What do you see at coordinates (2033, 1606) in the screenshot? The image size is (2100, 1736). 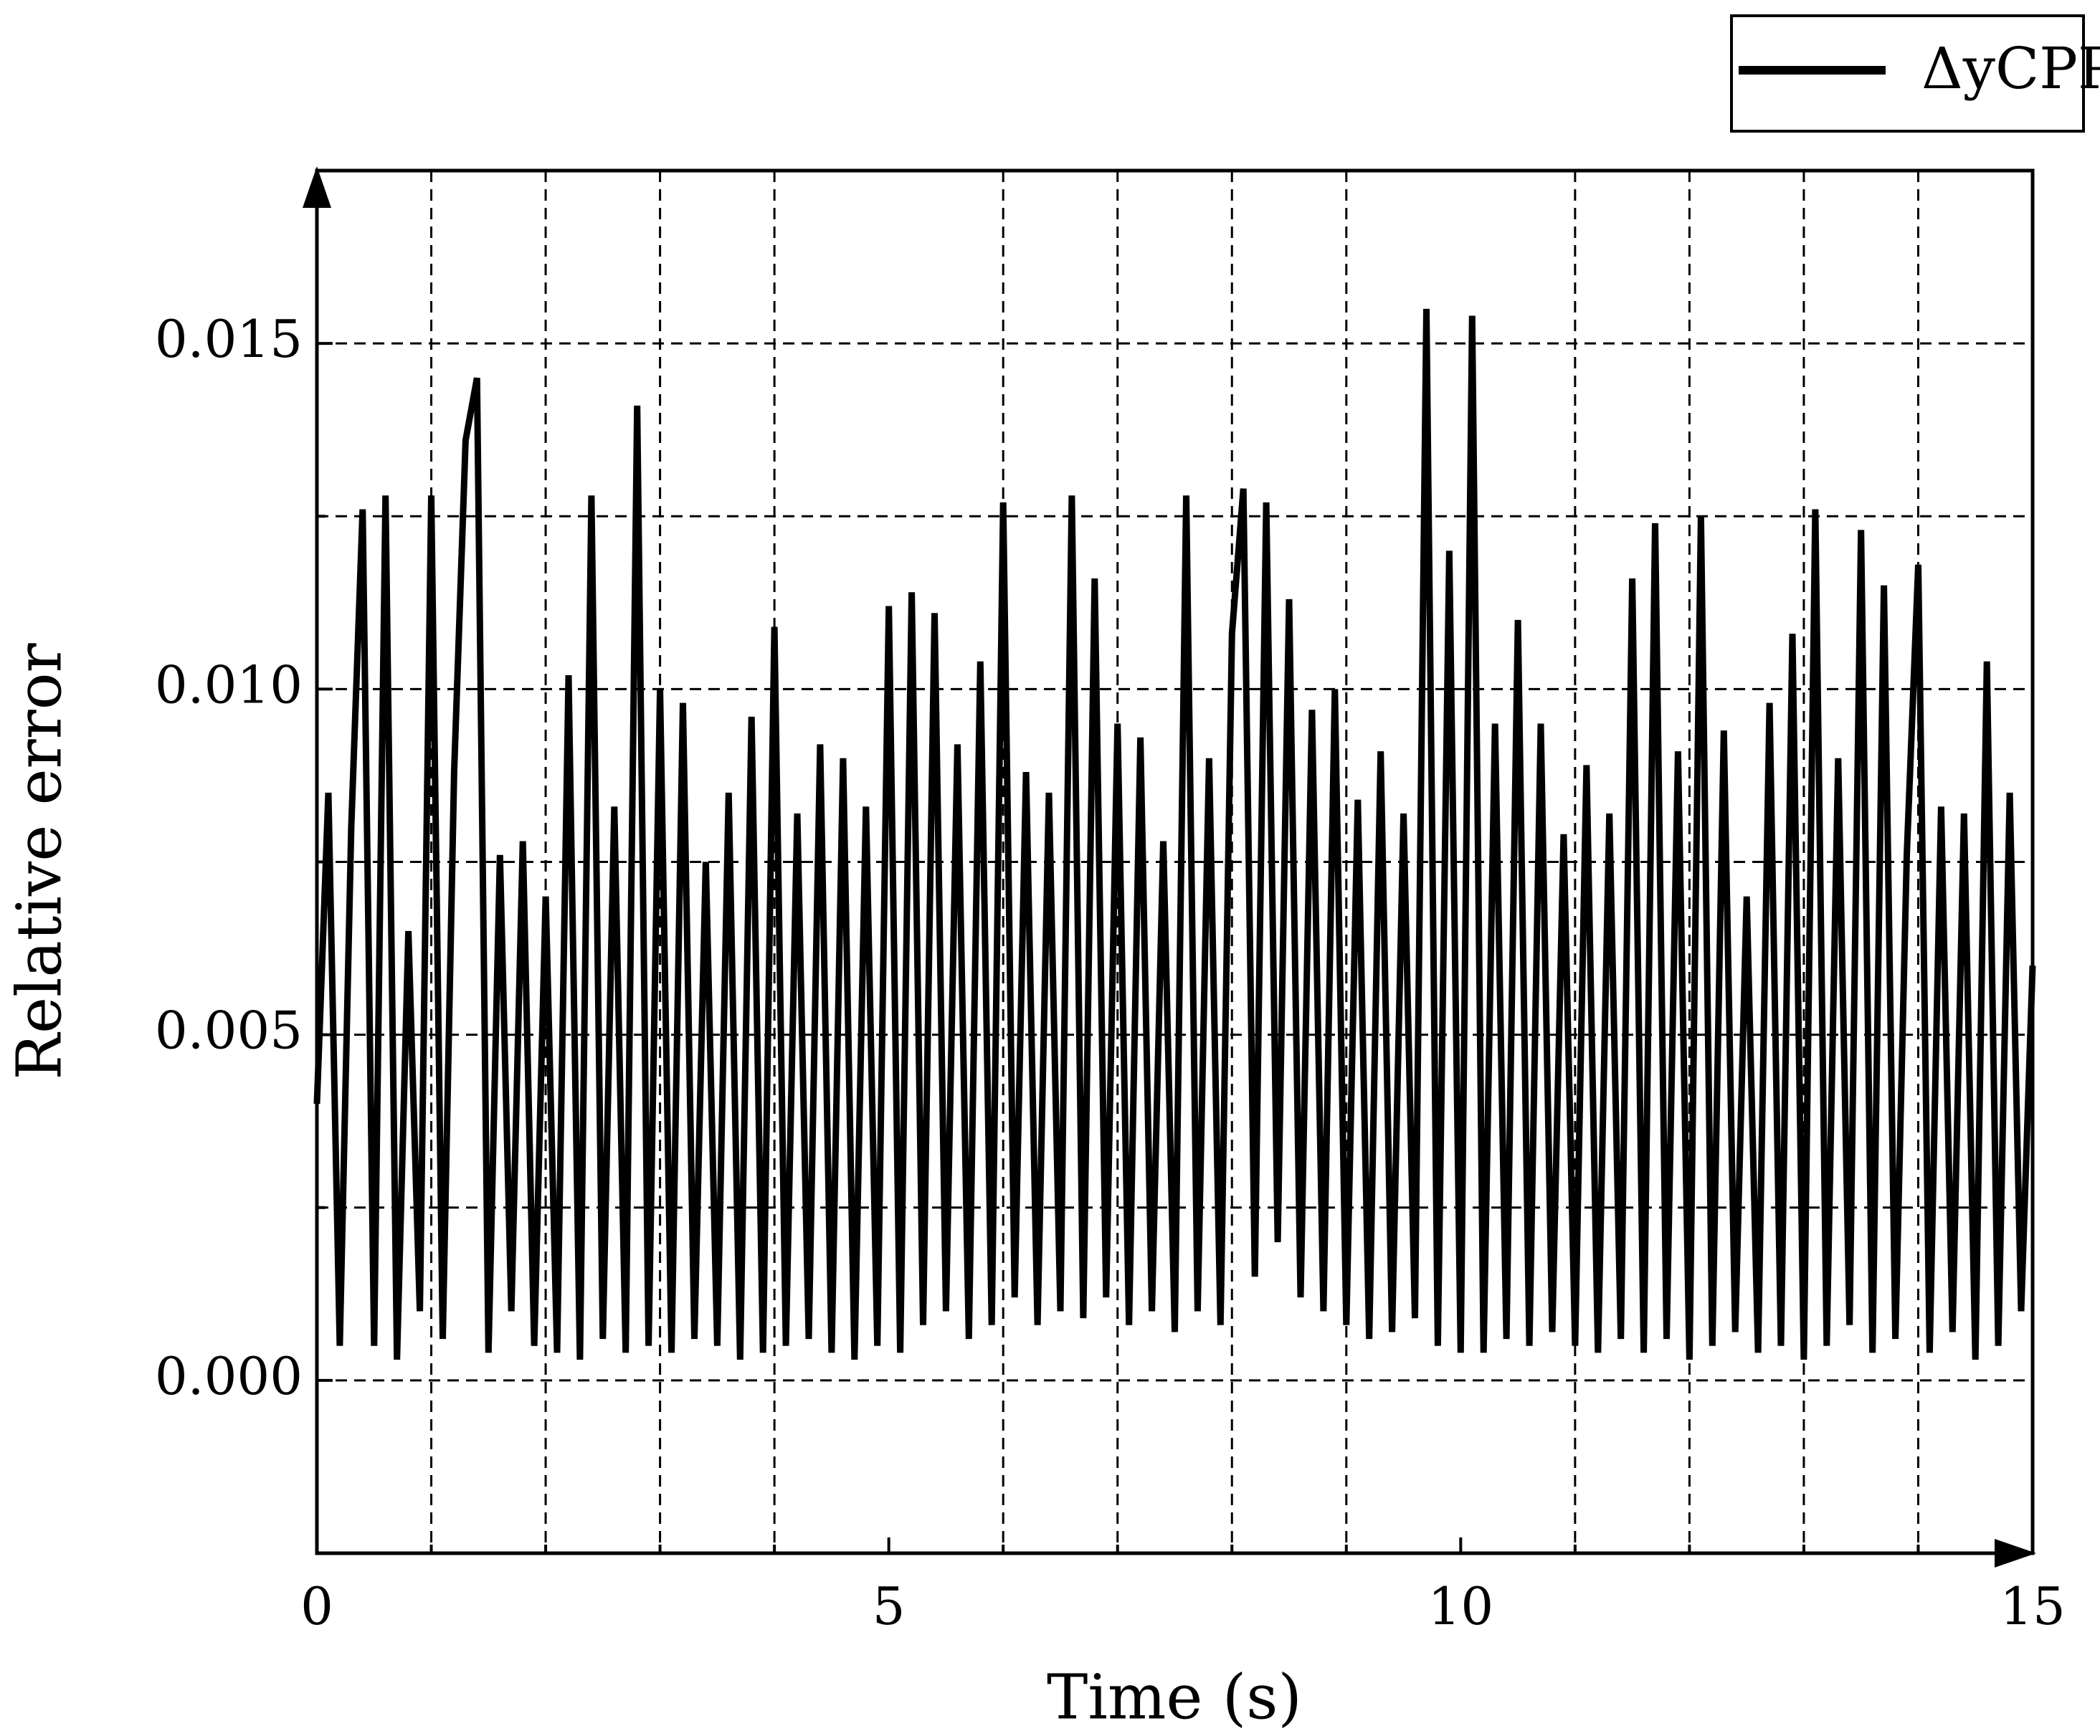 I see `x-tick-label: 15` at bounding box center [2033, 1606].